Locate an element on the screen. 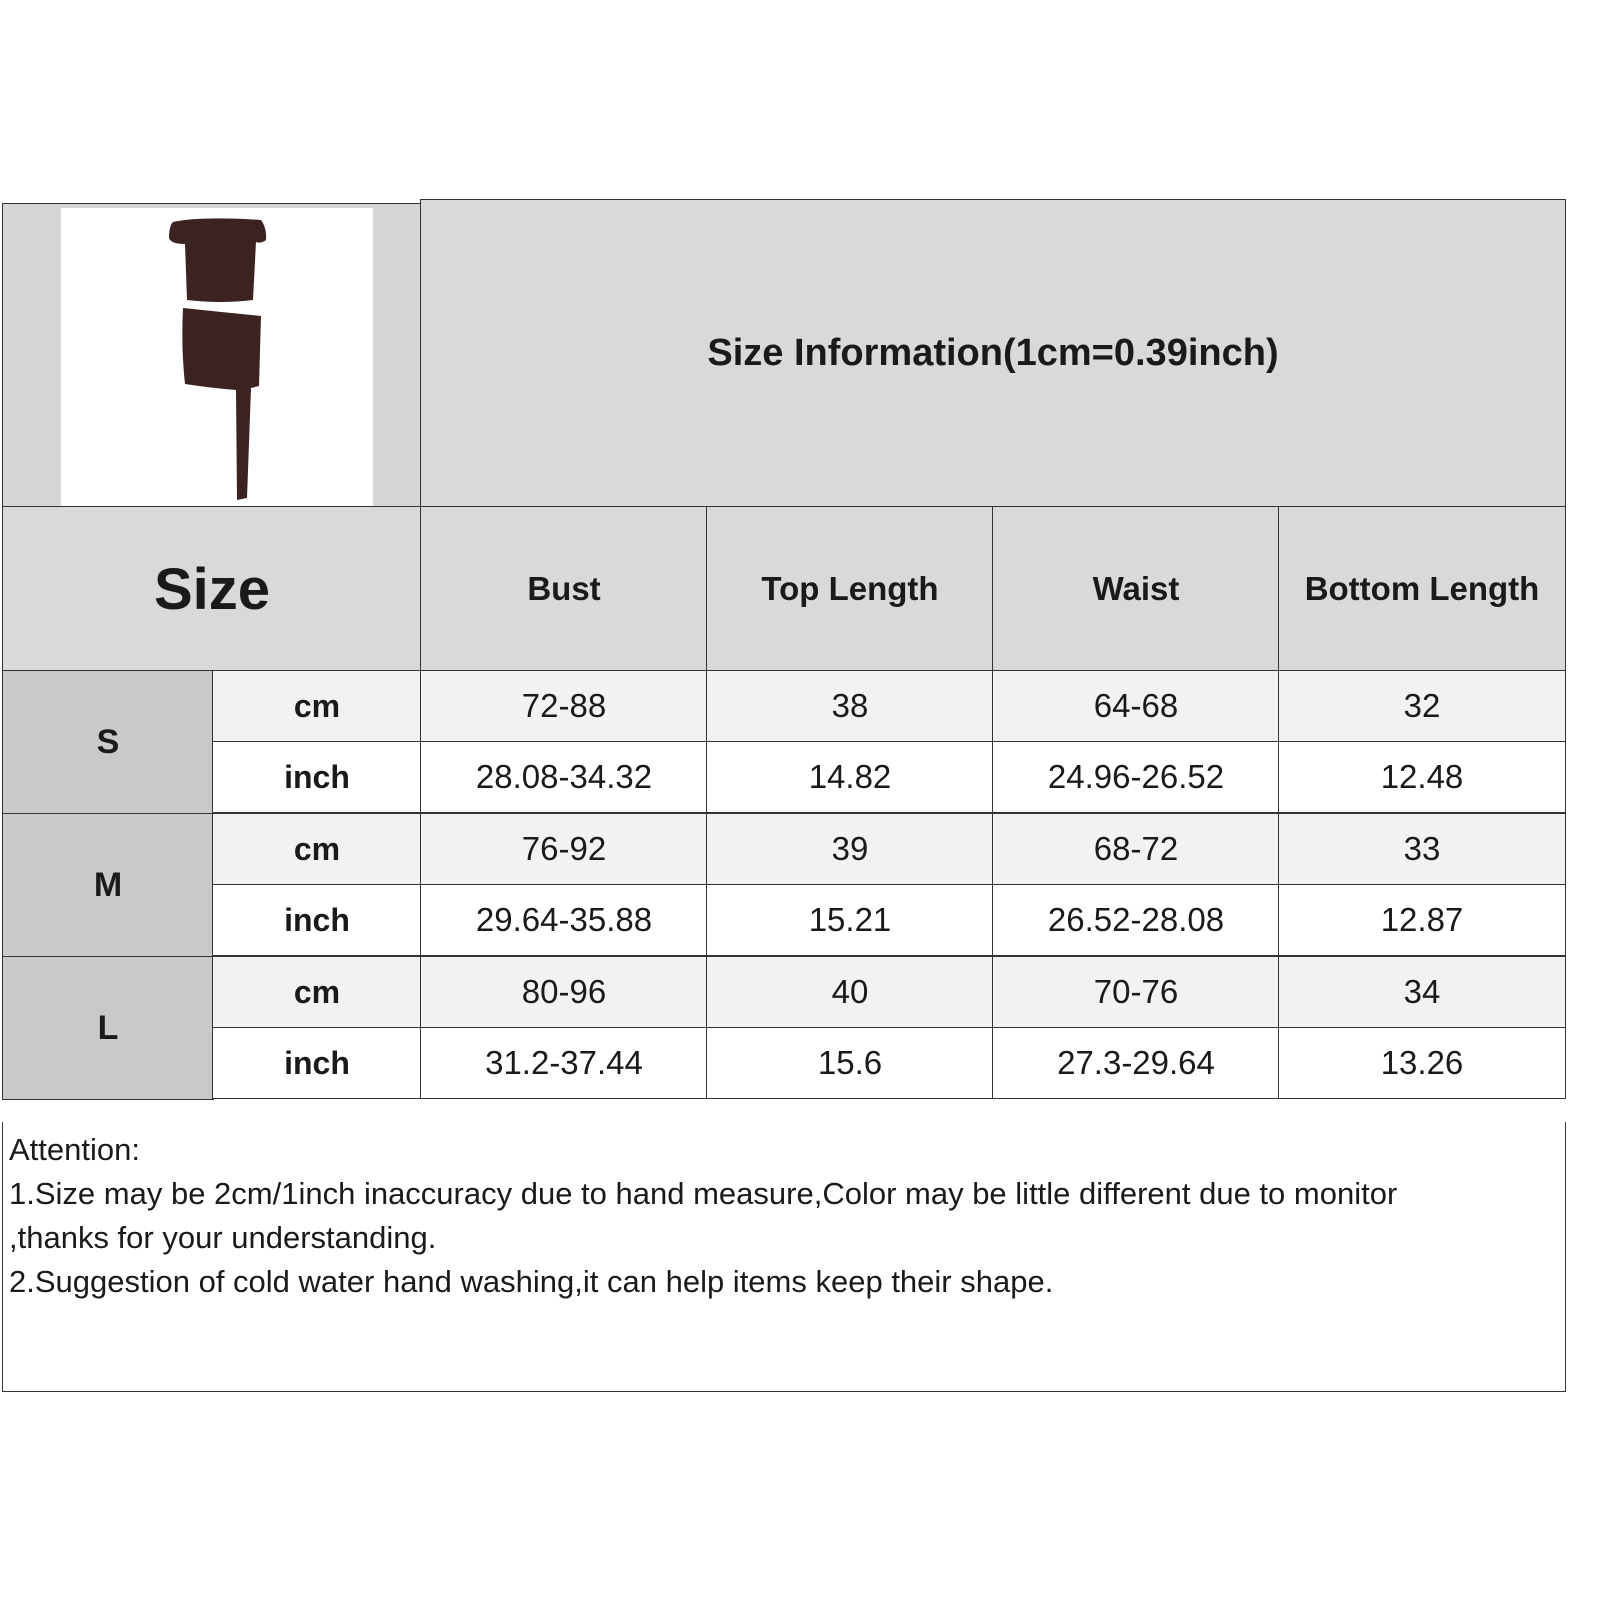 The height and width of the screenshot is (1600, 1600). size-label-l: L is located at coordinates (108, 1028).